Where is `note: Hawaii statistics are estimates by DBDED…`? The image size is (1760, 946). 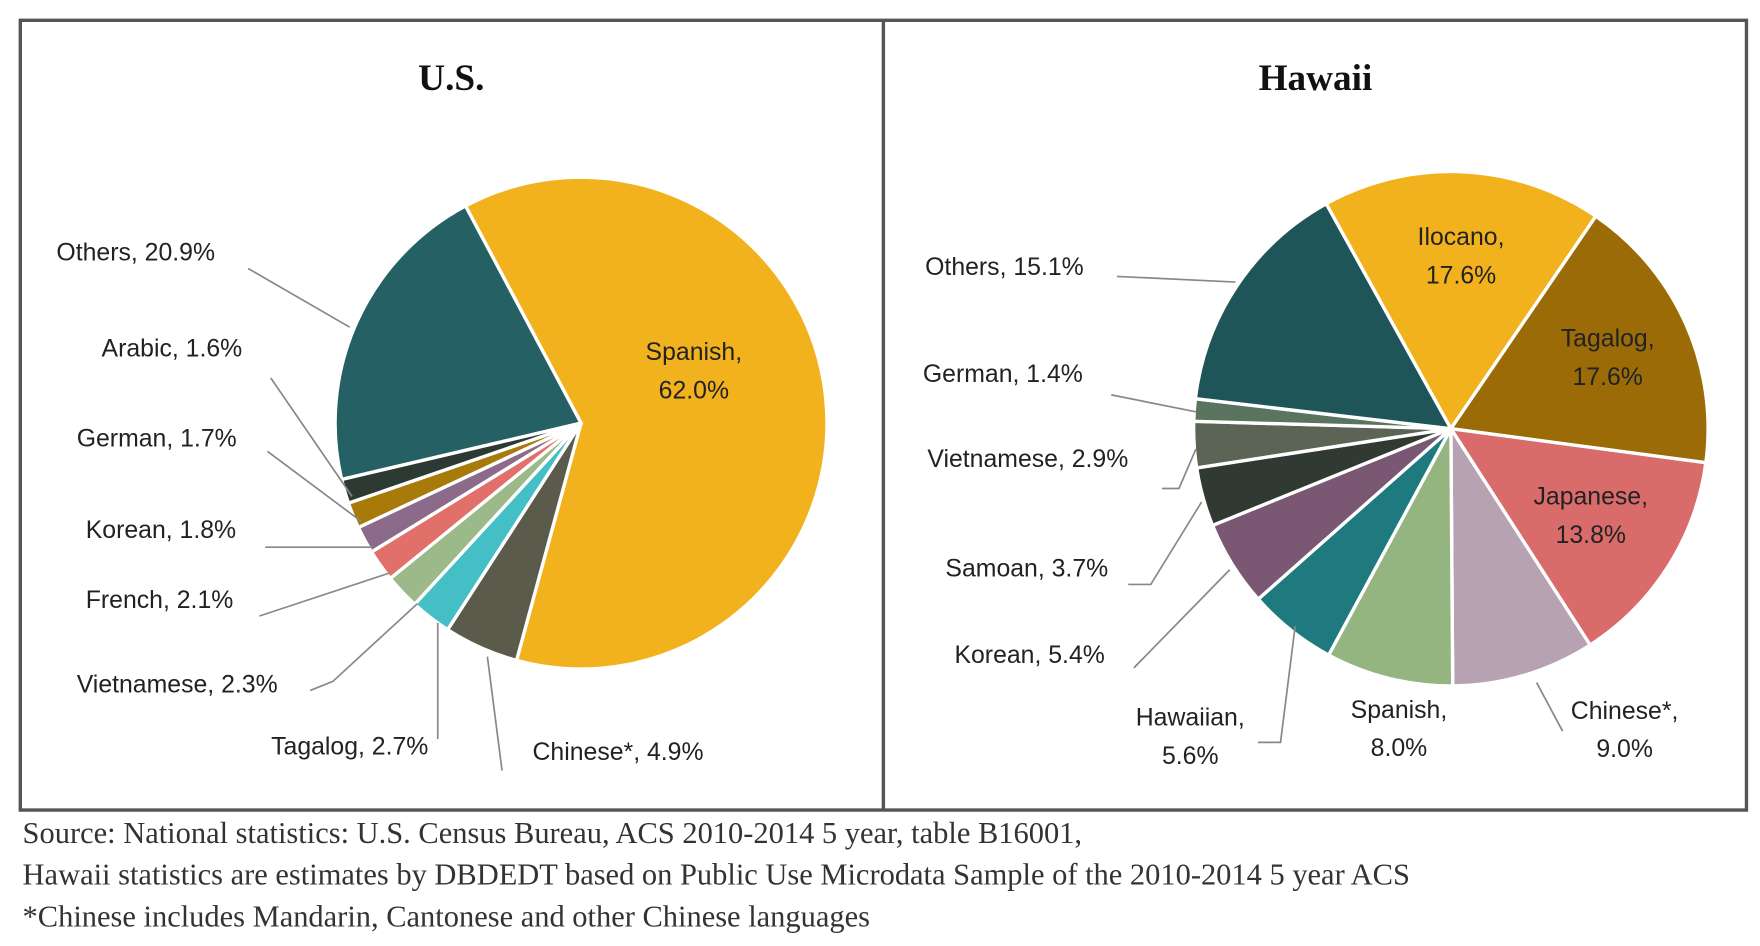 note: Hawaii statistics are estimates by DBDED… is located at coordinates (716, 875).